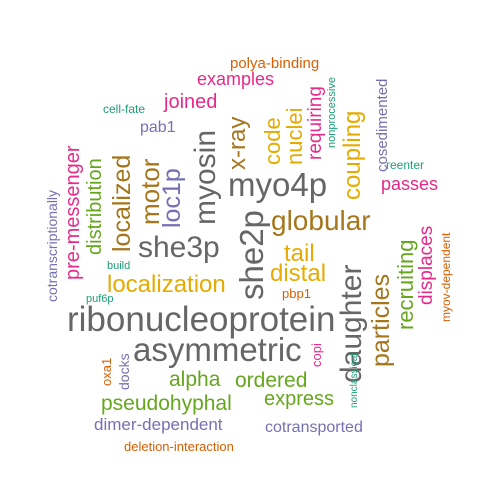 The width and height of the screenshot is (500, 500). I want to click on word-polya-binding: polya-binding, so click(275, 63).